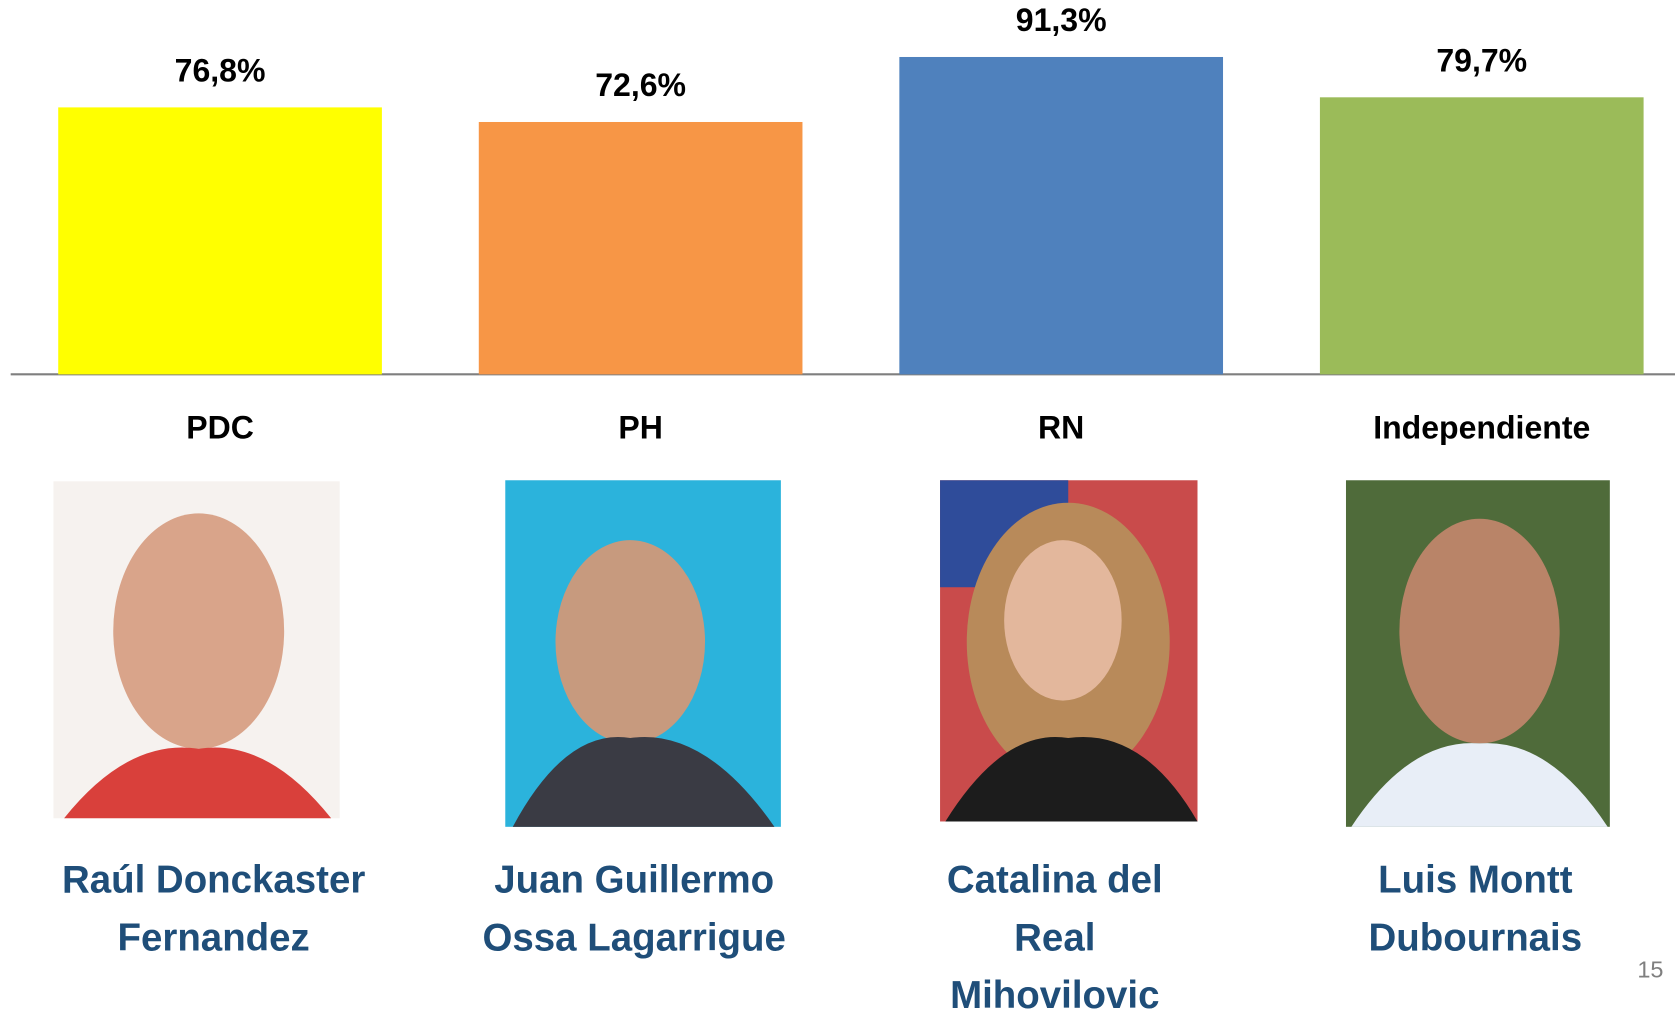  I want to click on value-label: 91,3%, so click(1061, 20).